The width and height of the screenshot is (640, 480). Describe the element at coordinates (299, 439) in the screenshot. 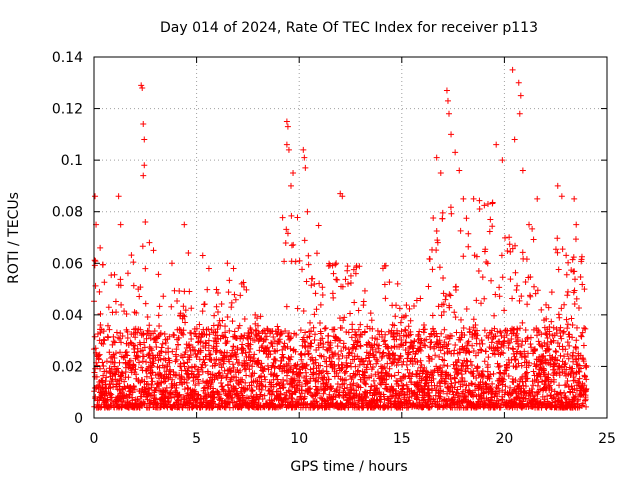

I see `x-tick-label: 10` at that location.